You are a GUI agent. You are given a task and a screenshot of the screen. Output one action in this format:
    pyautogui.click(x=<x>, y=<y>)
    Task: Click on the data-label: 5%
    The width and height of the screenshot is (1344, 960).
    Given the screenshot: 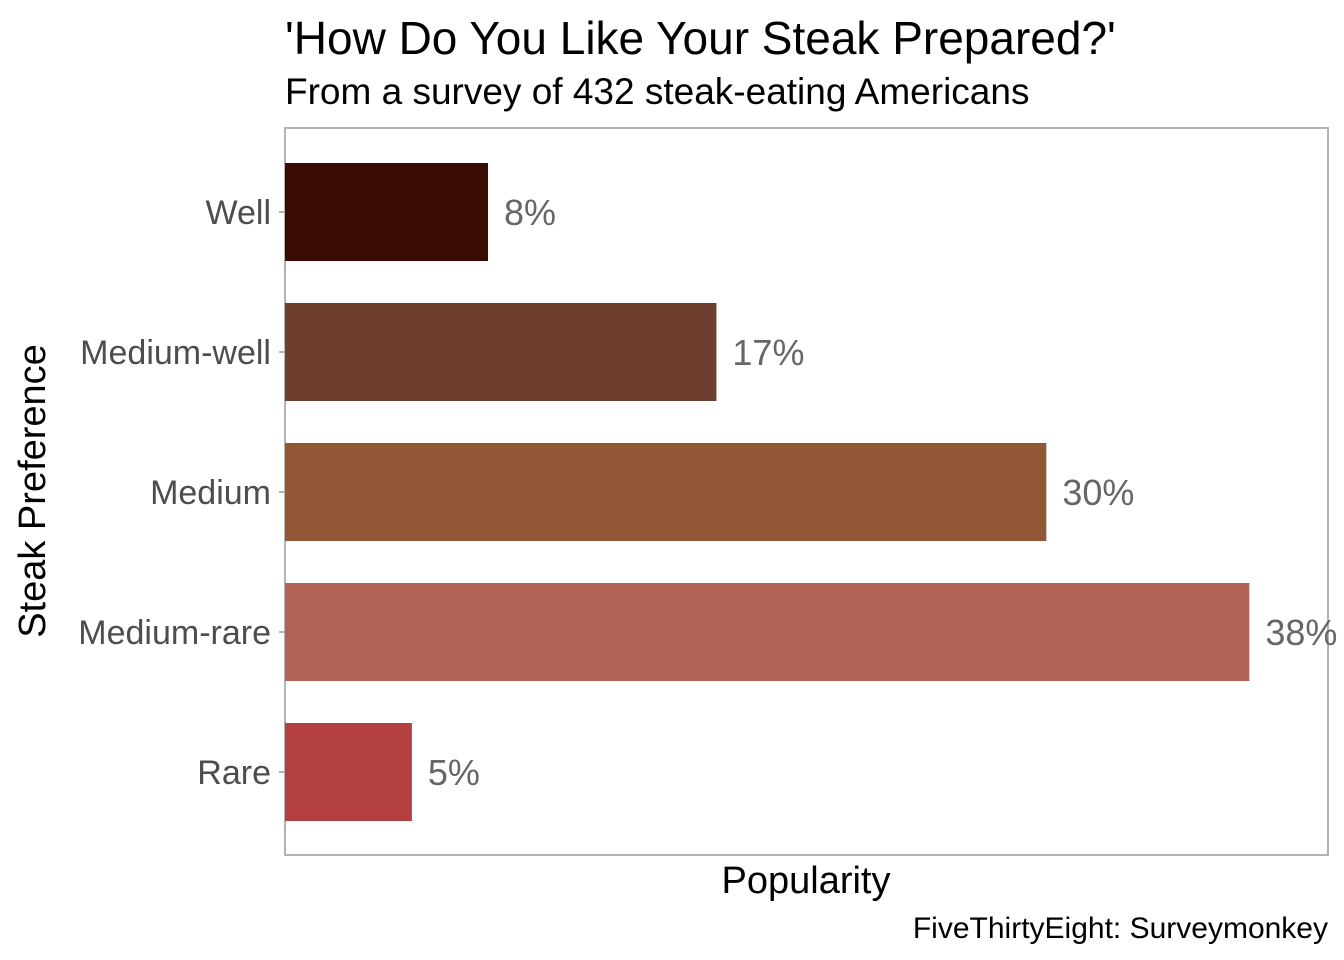 What is the action you would take?
    pyautogui.click(x=454, y=772)
    